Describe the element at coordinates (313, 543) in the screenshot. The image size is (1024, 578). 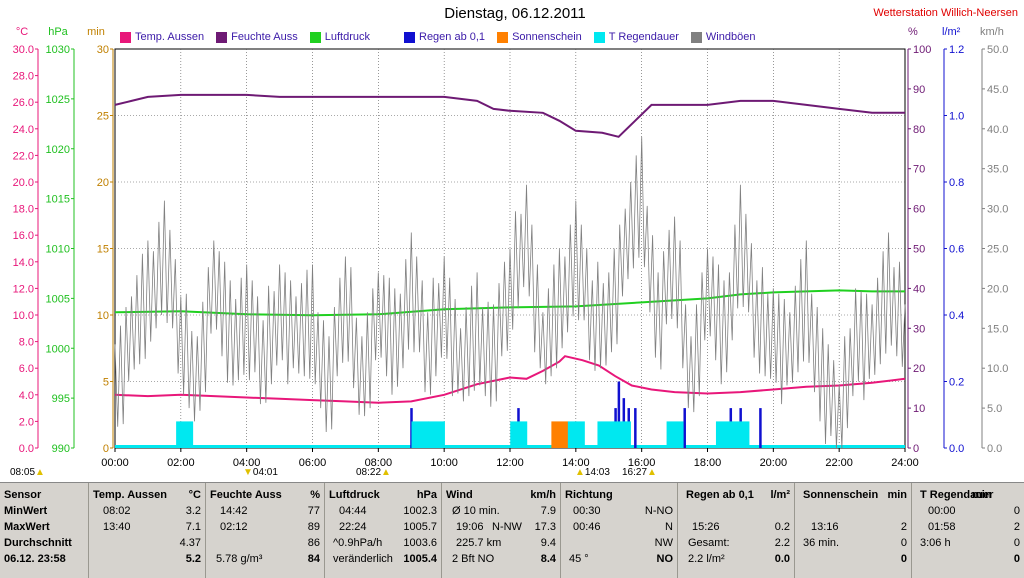
I see `humidity-avg: 86` at that location.